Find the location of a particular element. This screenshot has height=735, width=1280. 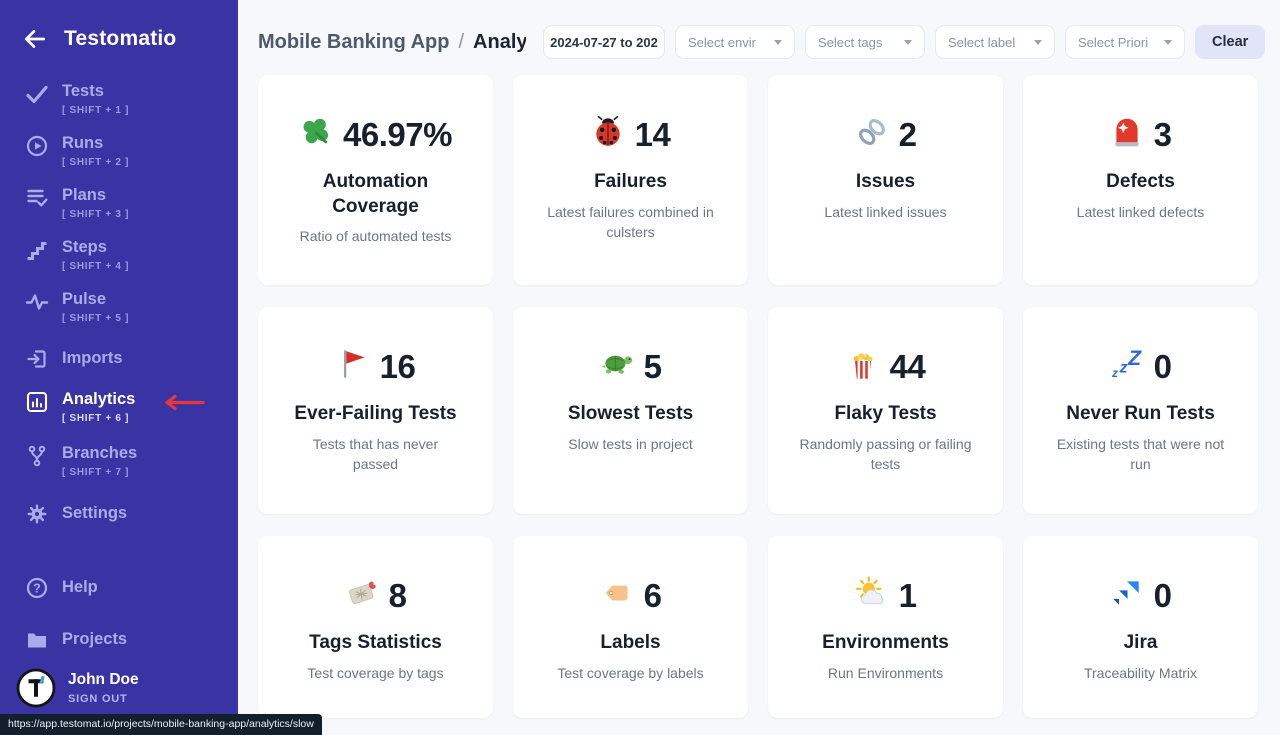

card-title: Failures is located at coordinates (630, 181).